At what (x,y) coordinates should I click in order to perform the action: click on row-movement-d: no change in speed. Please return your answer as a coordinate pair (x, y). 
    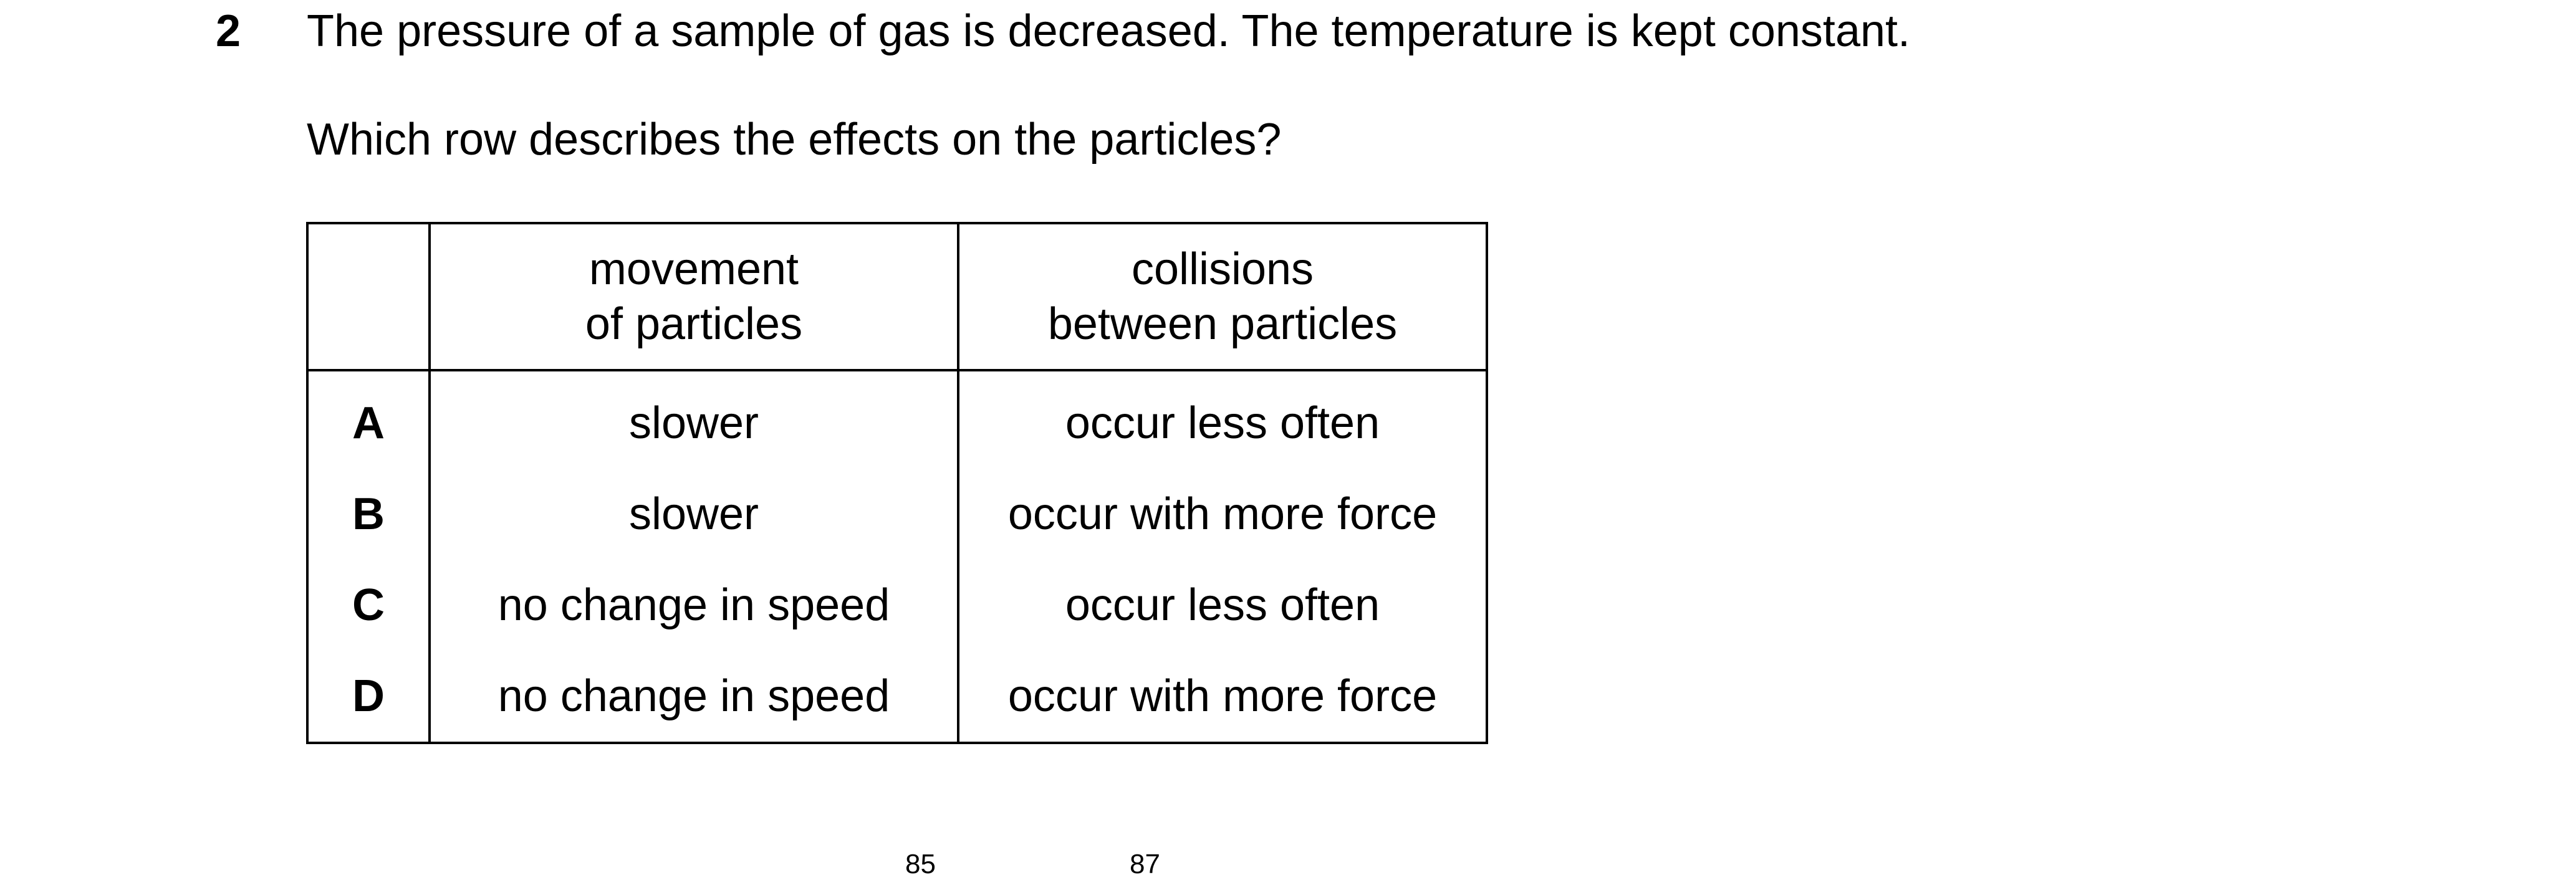
    Looking at the image, I should click on (693, 697).